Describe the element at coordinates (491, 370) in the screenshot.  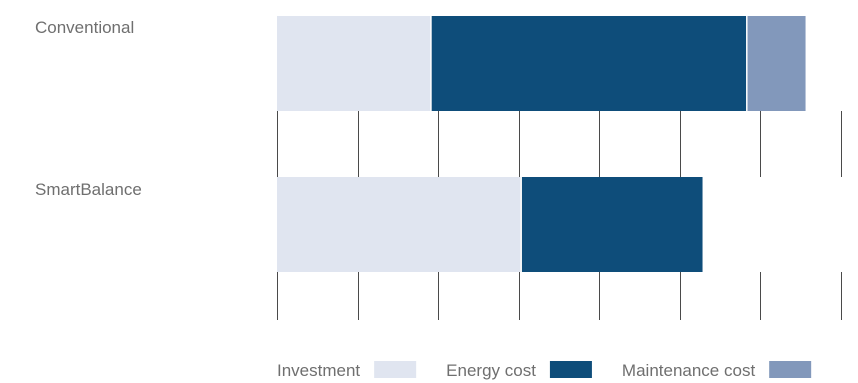
I see `legend-label-energy-cost: Energy cost` at that location.